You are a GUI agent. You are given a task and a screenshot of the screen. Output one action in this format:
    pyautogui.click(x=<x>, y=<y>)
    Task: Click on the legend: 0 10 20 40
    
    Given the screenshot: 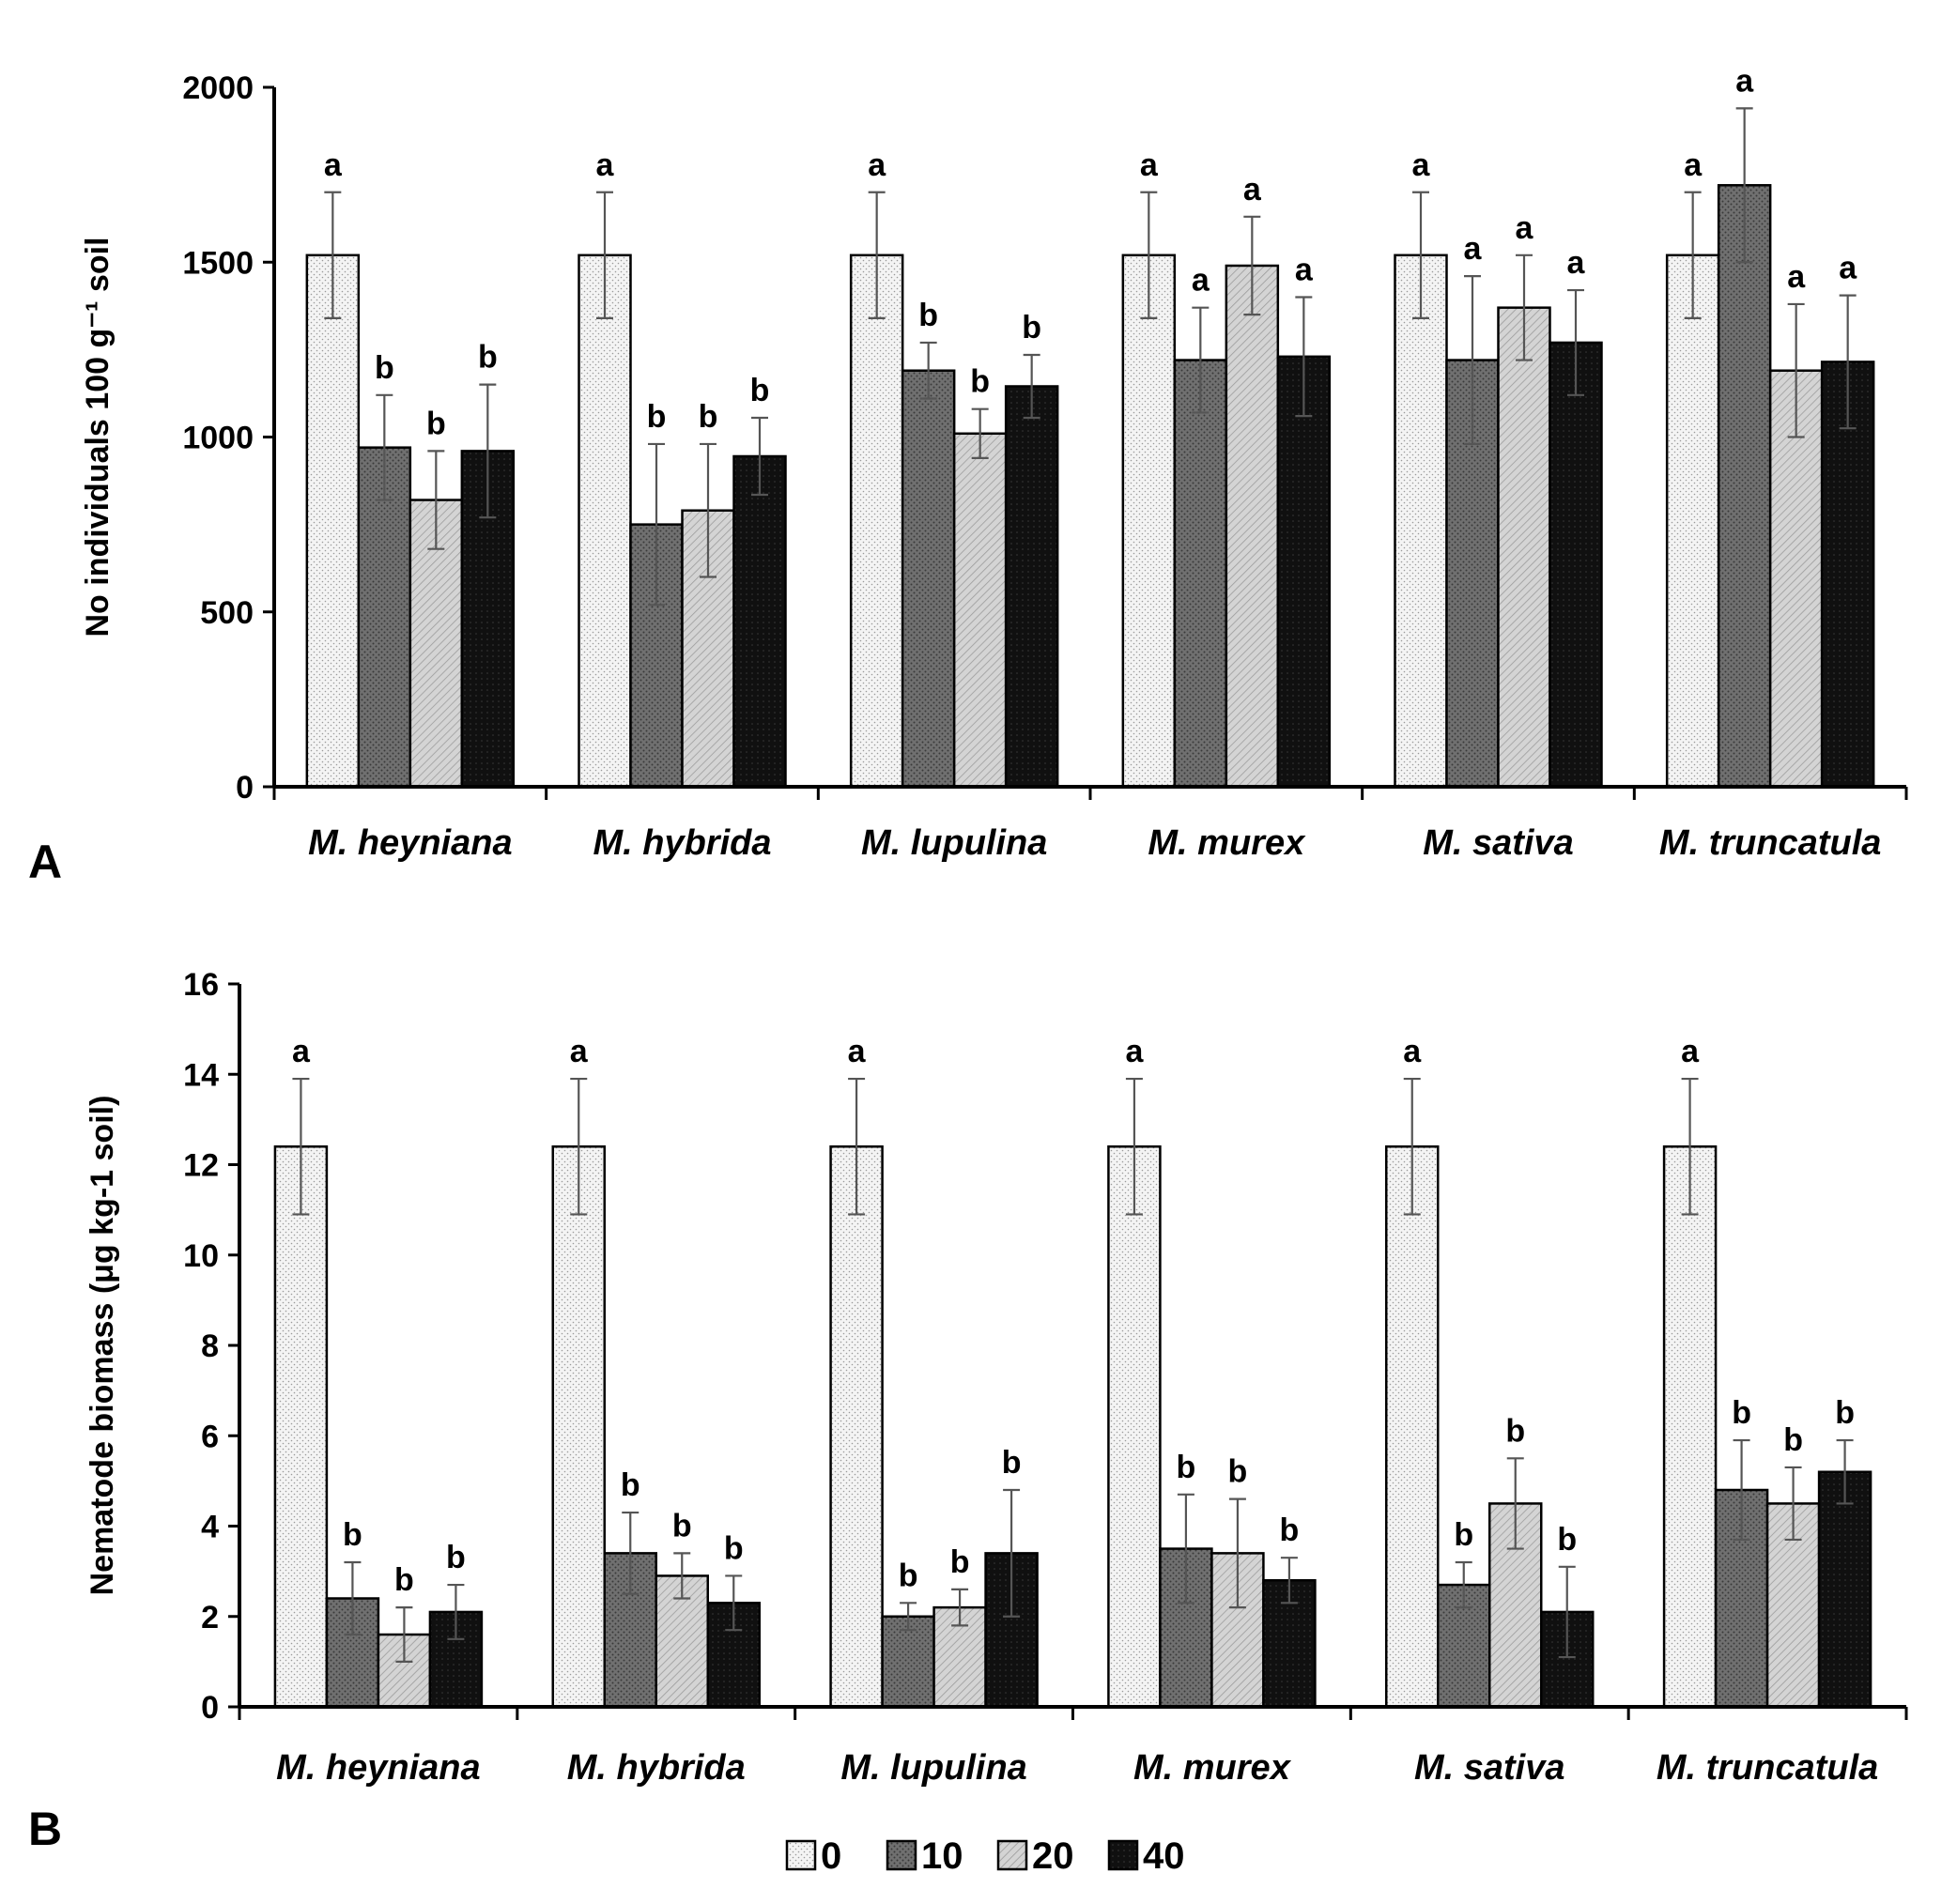 What is the action you would take?
    pyautogui.click(x=985, y=1856)
    